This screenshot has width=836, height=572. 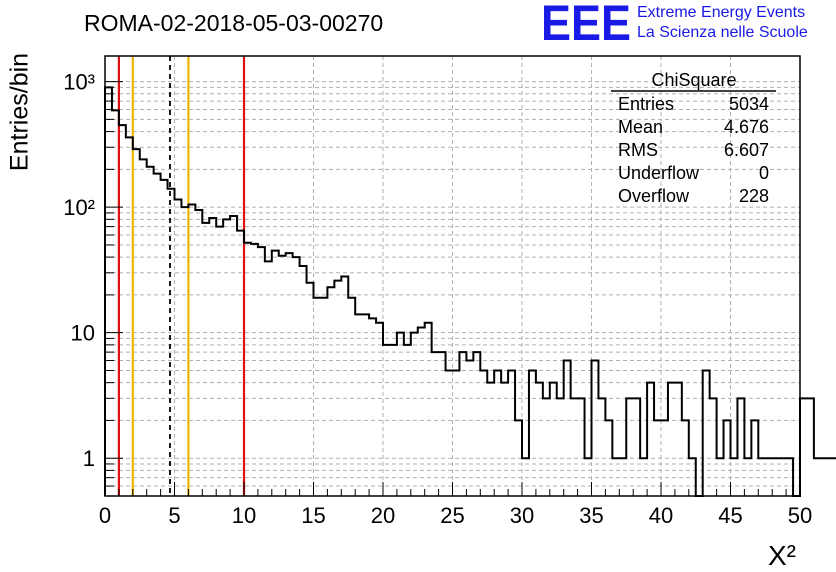 I want to click on x-tick-label: 15, so click(x=313, y=515).